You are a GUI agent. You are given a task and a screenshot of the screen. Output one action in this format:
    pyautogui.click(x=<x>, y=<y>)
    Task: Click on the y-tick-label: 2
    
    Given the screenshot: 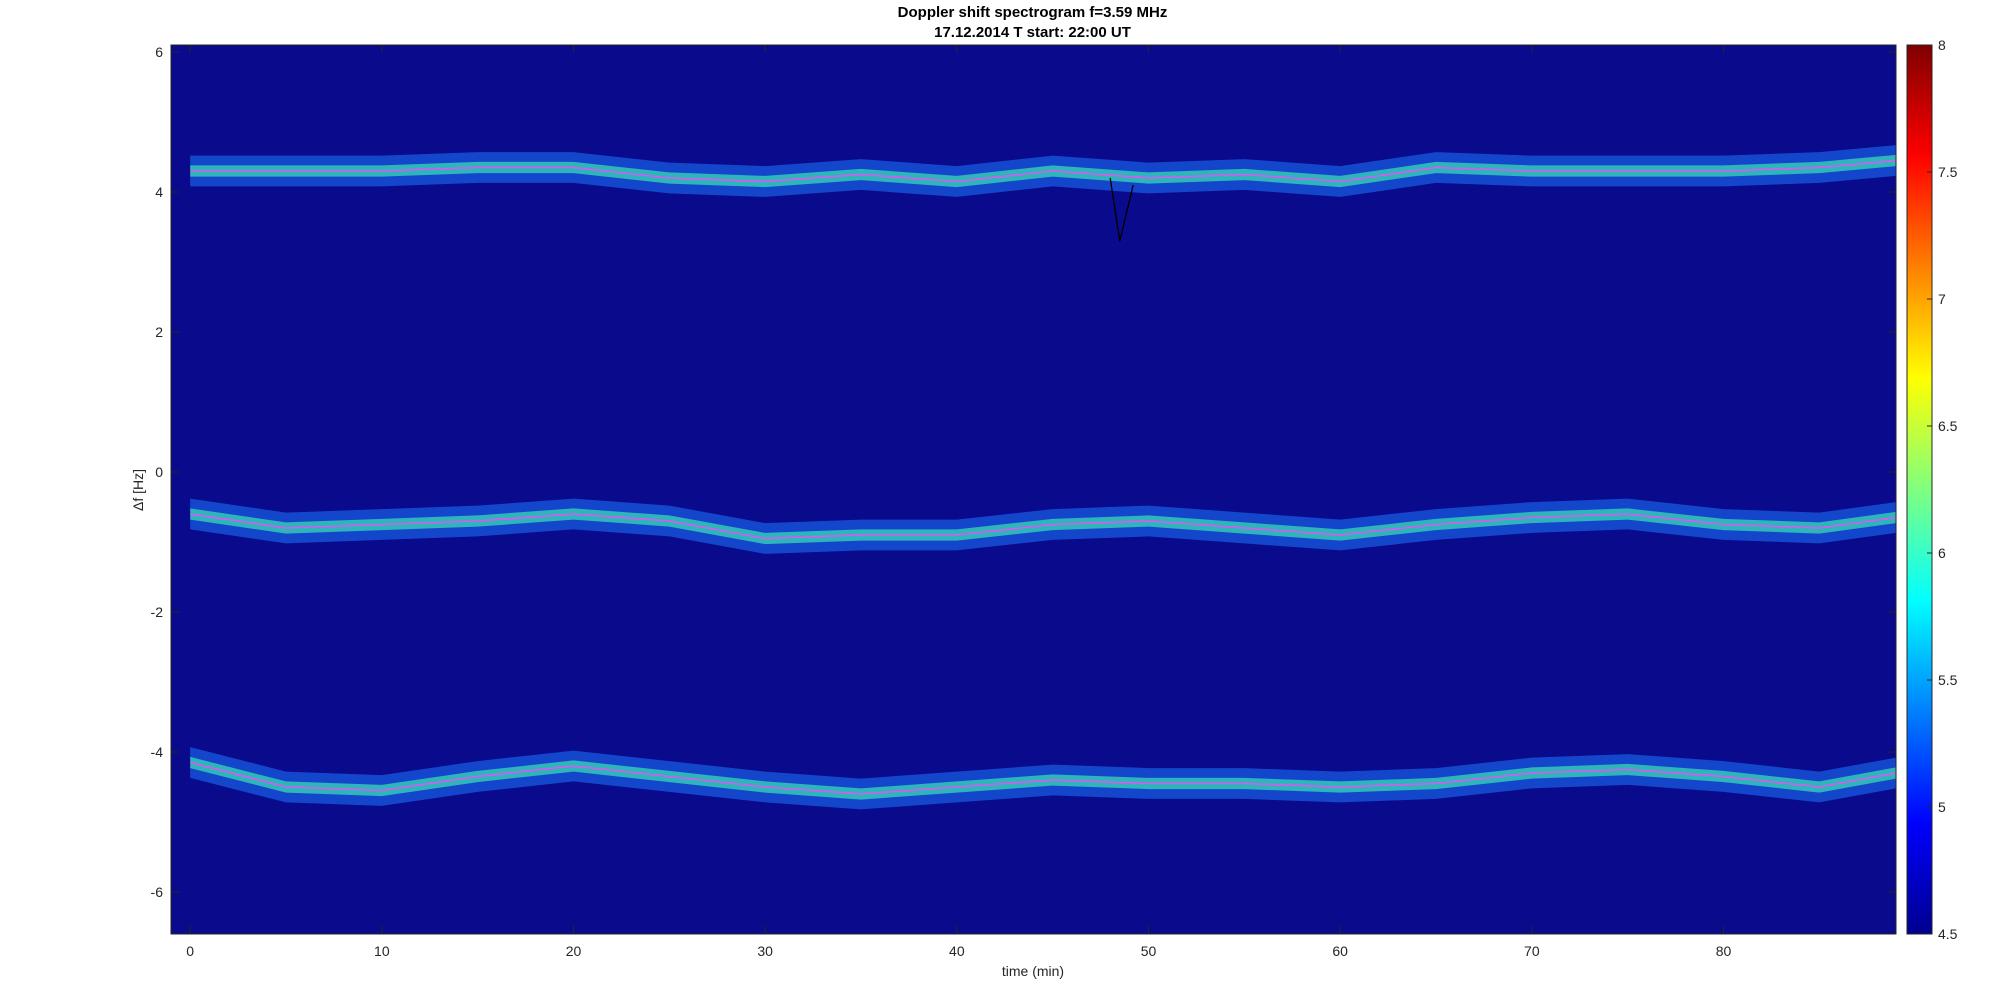 What is the action you would take?
    pyautogui.click(x=159, y=332)
    